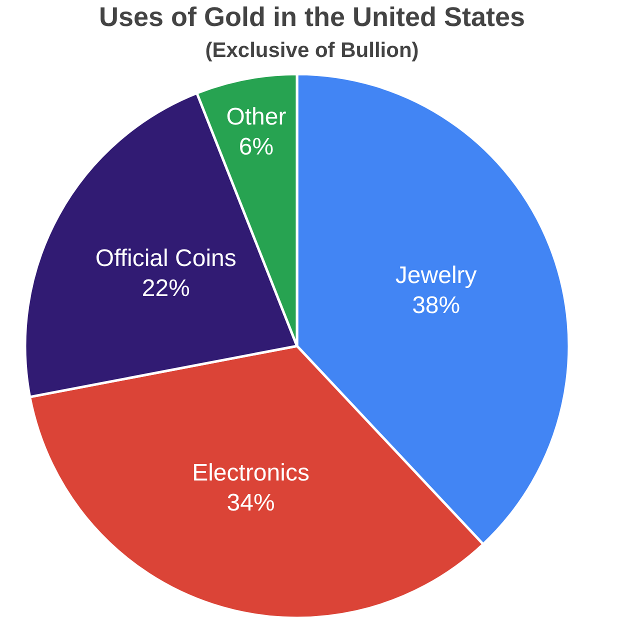 The height and width of the screenshot is (621, 624). I want to click on data-label: 22%, so click(166, 288).